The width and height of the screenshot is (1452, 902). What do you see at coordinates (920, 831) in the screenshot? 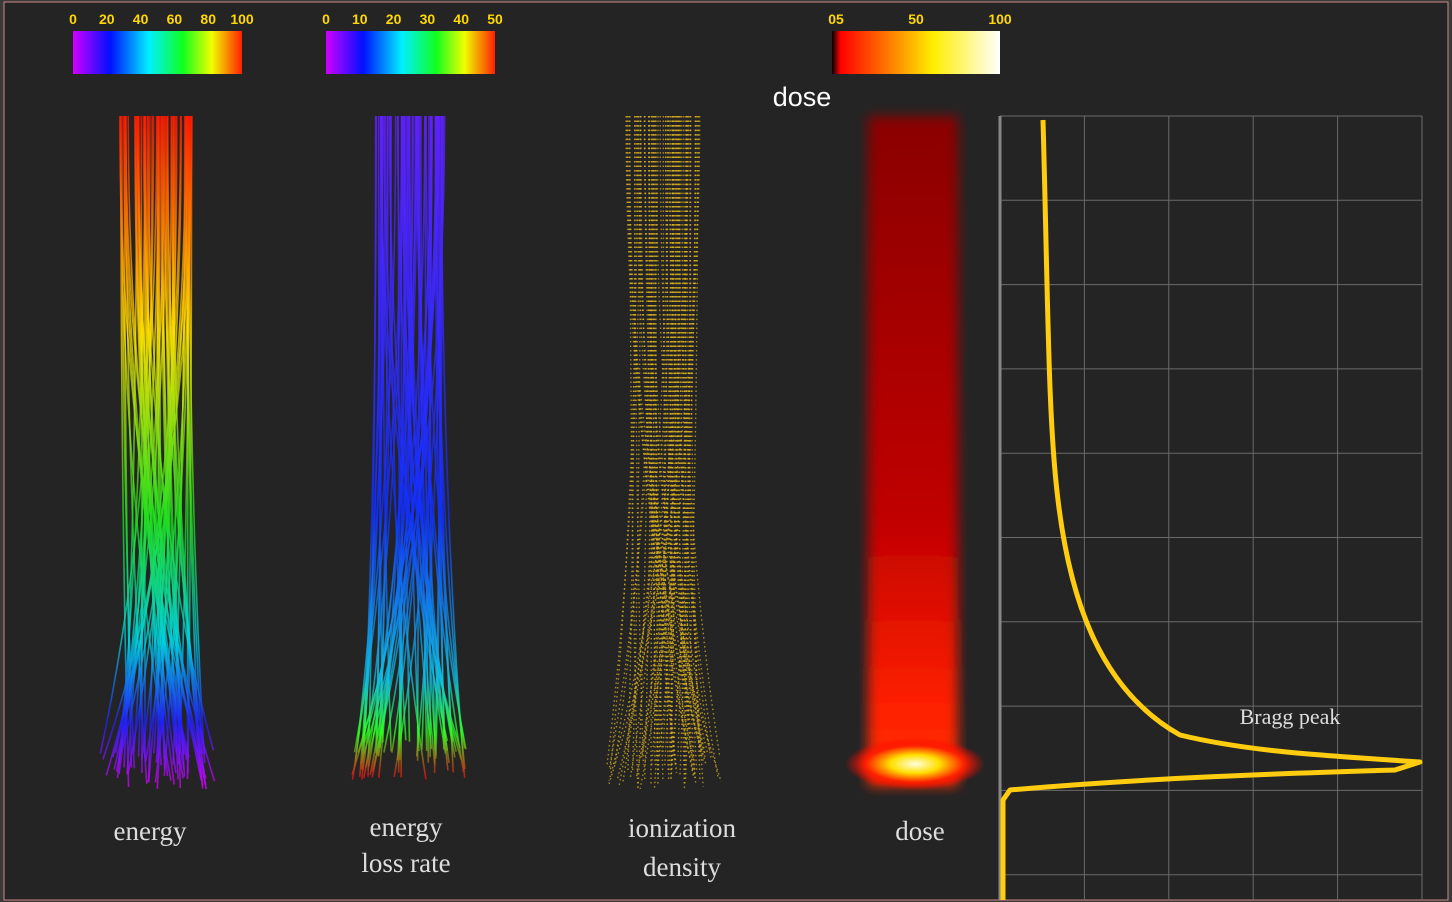
I see `panel-label: dose` at bounding box center [920, 831].